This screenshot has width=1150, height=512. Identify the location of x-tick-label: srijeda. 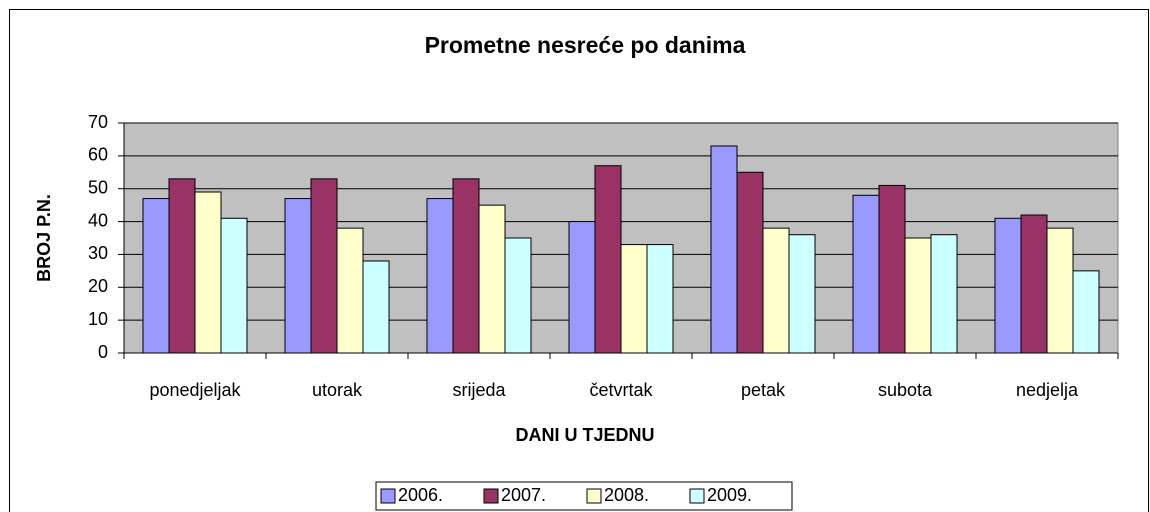
(479, 390).